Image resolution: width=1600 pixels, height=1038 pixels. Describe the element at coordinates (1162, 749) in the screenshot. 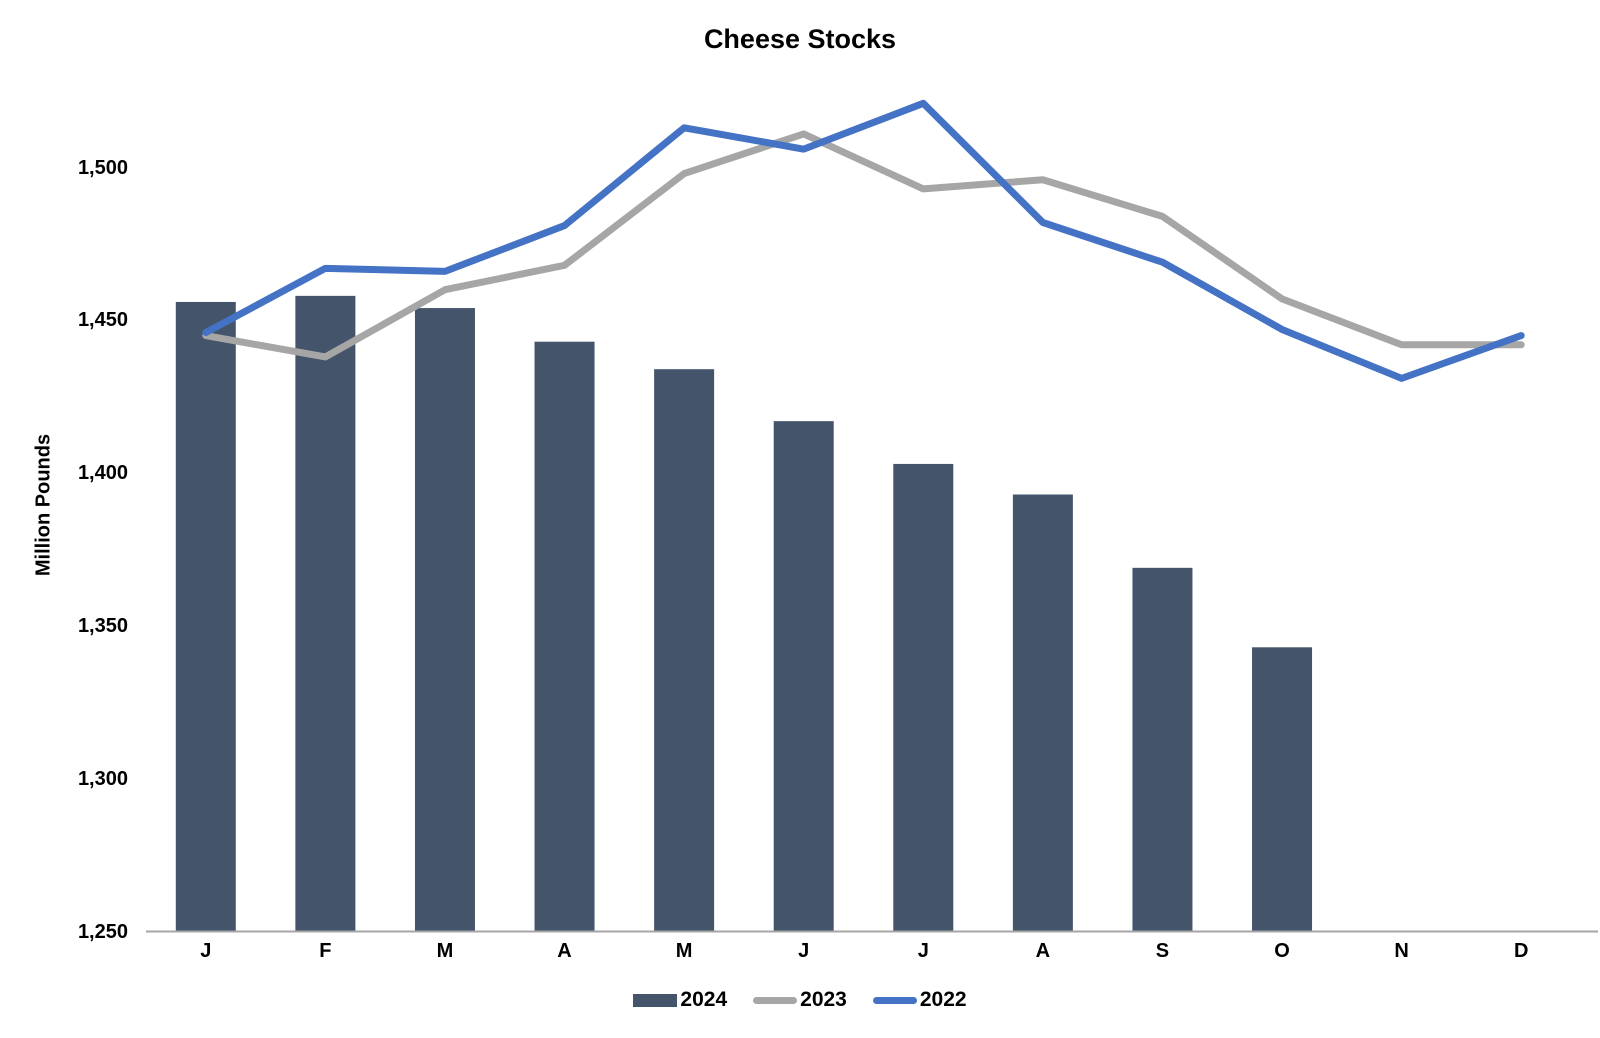

I see `bar-2024-S9` at that location.